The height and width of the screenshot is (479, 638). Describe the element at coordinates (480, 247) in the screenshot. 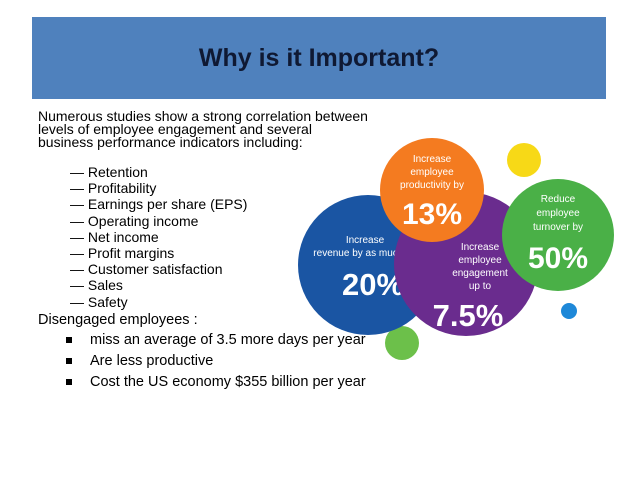

I see `engagement-line1: Increase` at that location.